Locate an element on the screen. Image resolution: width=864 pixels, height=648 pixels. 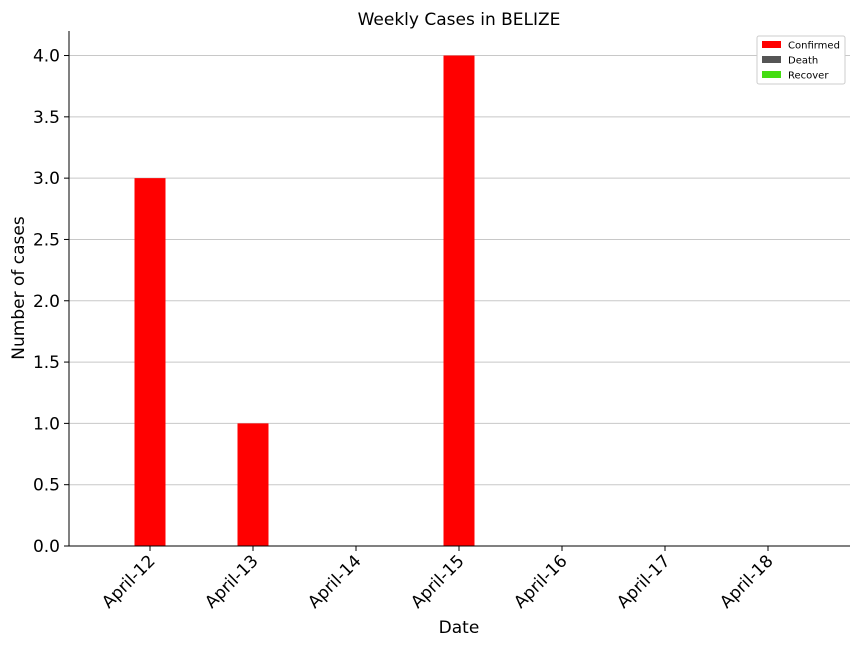
legend-swatch-recover is located at coordinates (771, 74).